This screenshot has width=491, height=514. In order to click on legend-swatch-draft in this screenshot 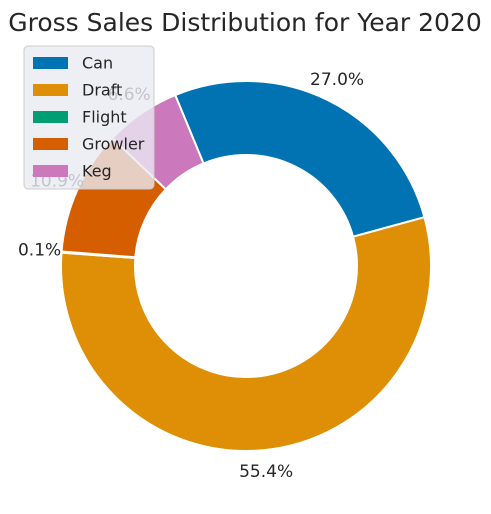, I will do `click(50, 90)`.